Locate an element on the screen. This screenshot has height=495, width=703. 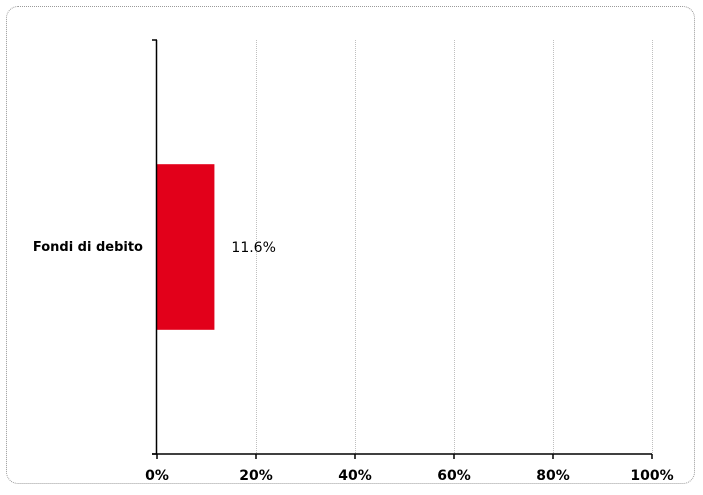
x-tick-label-80: 80% is located at coordinates (553, 476).